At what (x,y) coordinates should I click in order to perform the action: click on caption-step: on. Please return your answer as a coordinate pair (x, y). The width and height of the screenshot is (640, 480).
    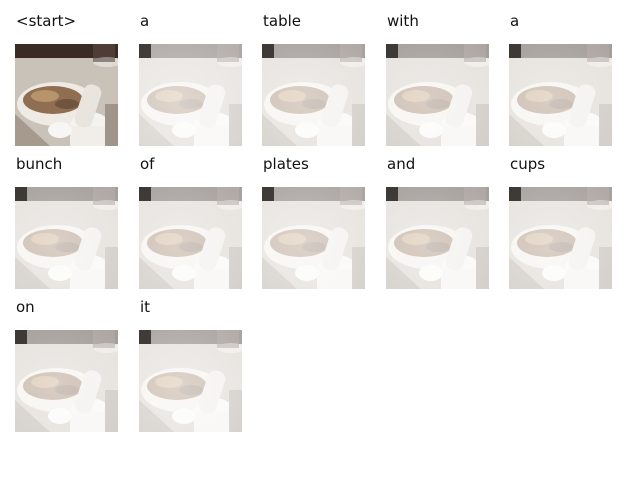
    Looking at the image, I should click on (66, 365).